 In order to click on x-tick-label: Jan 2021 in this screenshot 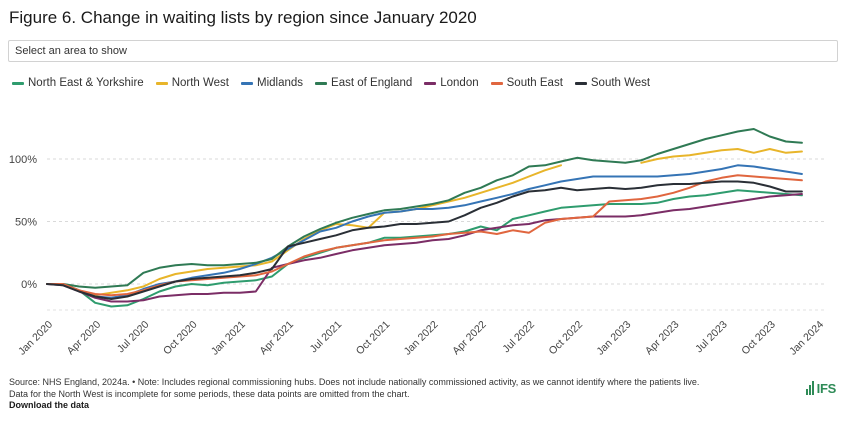, I will do `click(228, 338)`.